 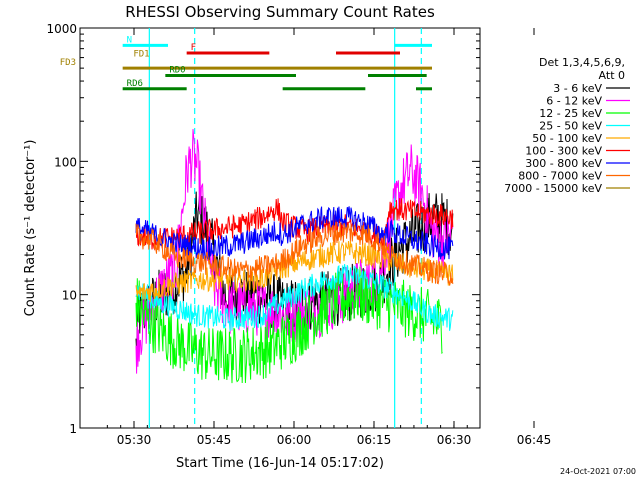 What do you see at coordinates (61, 29) in the screenshot?
I see `y-tick-label-3: 1000` at bounding box center [61, 29].